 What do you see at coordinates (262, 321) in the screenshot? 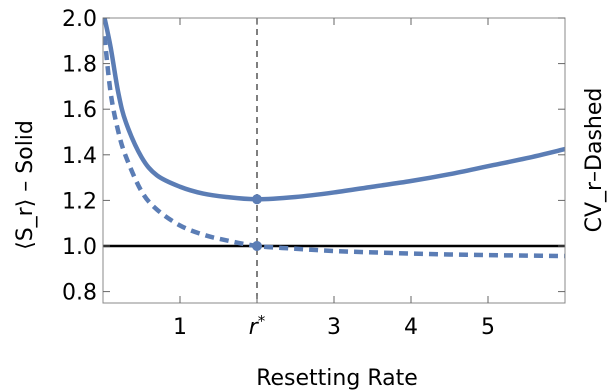
I see `x-tick-label-superscript: *` at bounding box center [262, 321].